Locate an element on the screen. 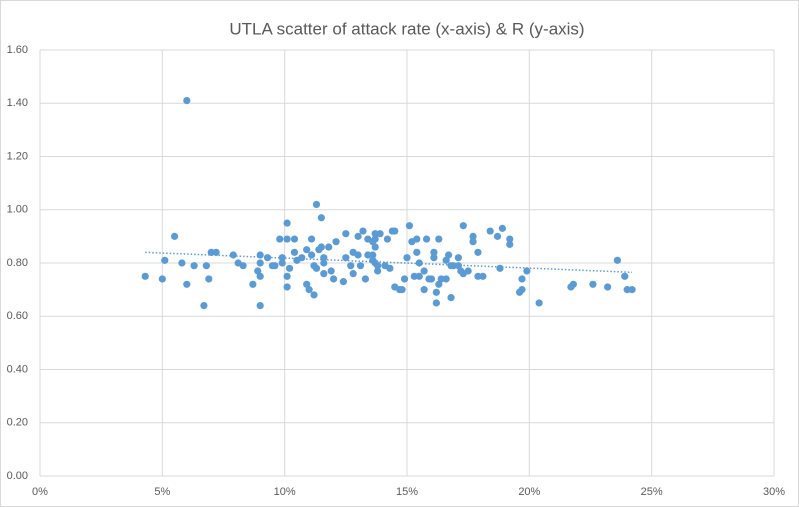 This screenshot has height=507, width=799. y-tick-label: 1.20 is located at coordinates (17, 156).